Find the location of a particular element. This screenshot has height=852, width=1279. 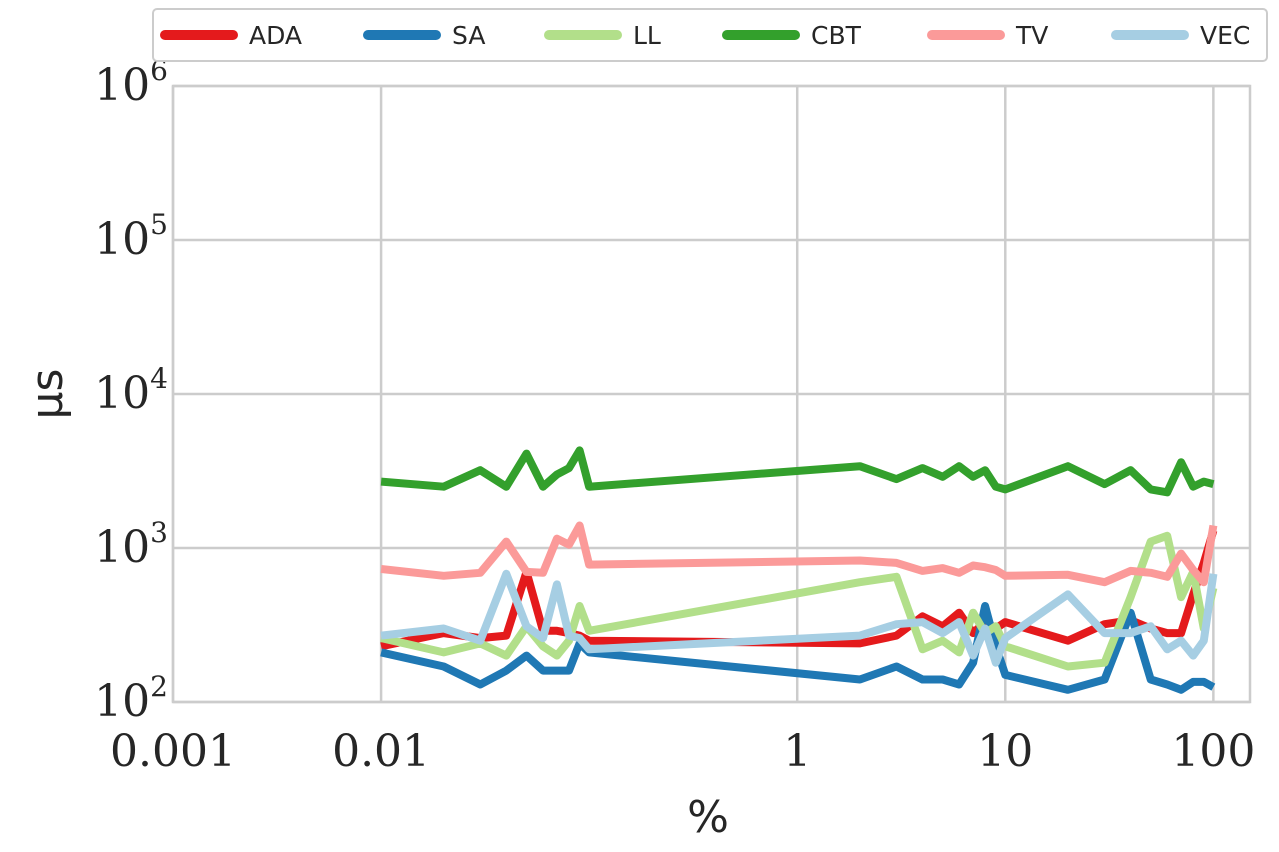

legend-box is located at coordinates (710, 35).